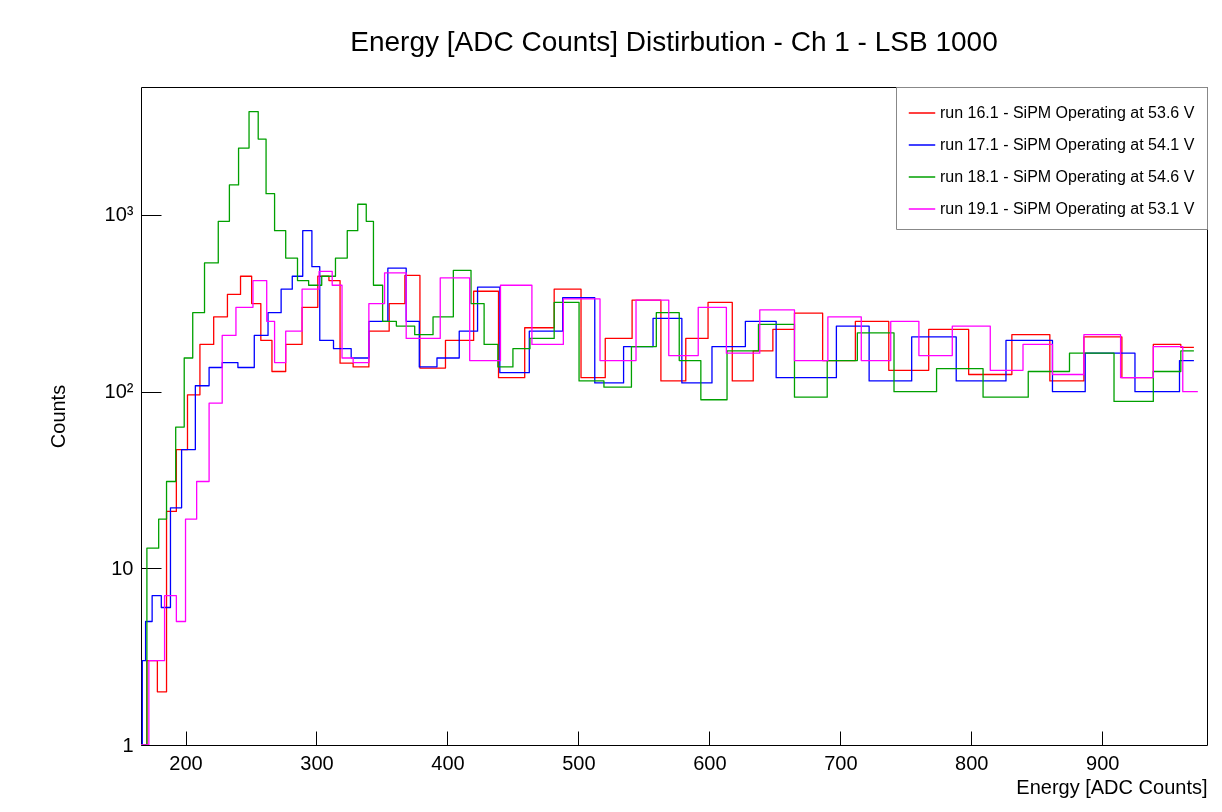  Describe the element at coordinates (579, 762) in the screenshot. I see `x-tick-label: 500` at that location.